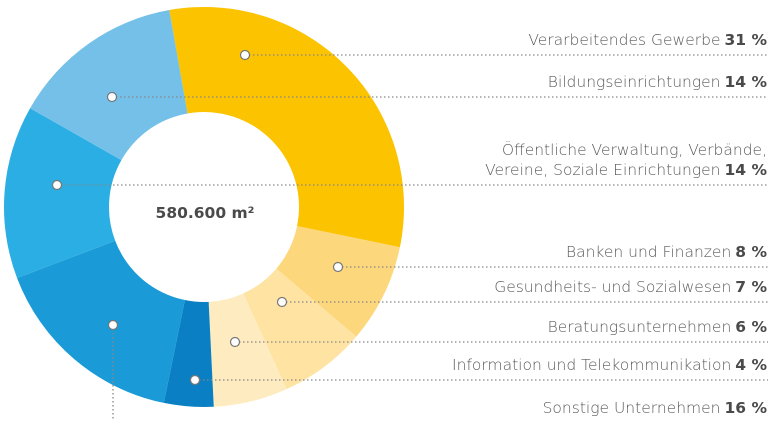 The height and width of the screenshot is (421, 771). I want to click on legend-label: Information und Telekommunikation 4 %, so click(609, 365).